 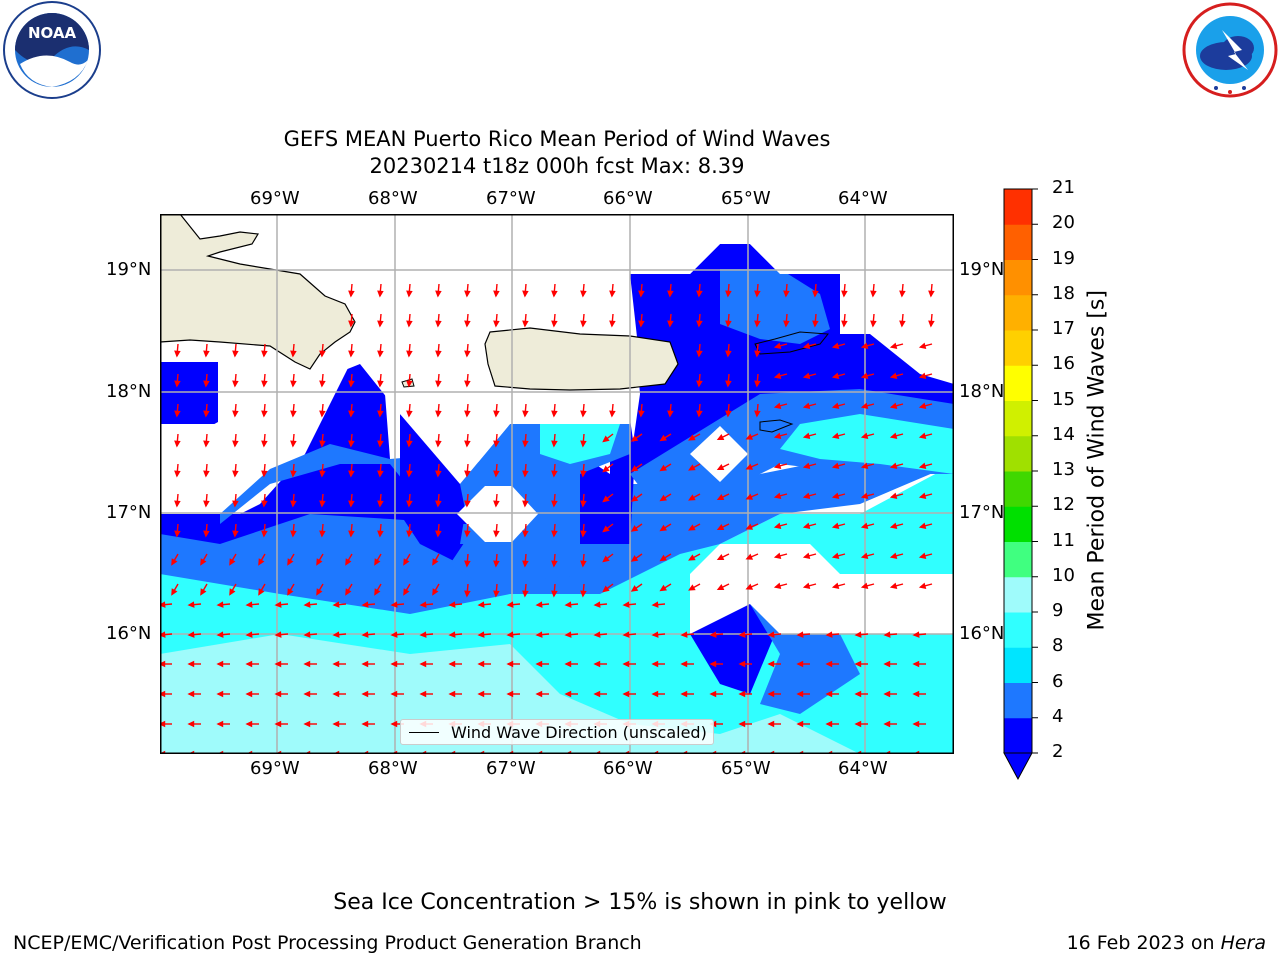 What do you see at coordinates (1063, 187) in the screenshot?
I see `colorbar-tick-label: 21` at bounding box center [1063, 187].